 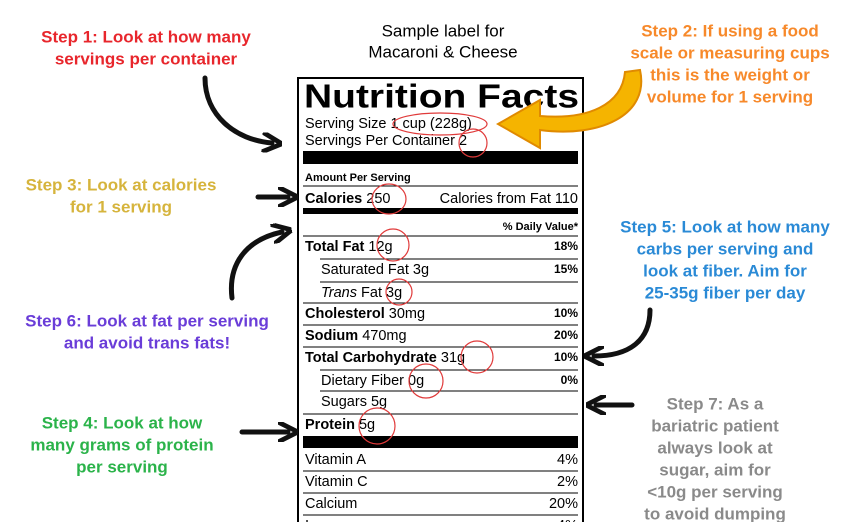 I want to click on daily-value: 18%, so click(x=566, y=246).